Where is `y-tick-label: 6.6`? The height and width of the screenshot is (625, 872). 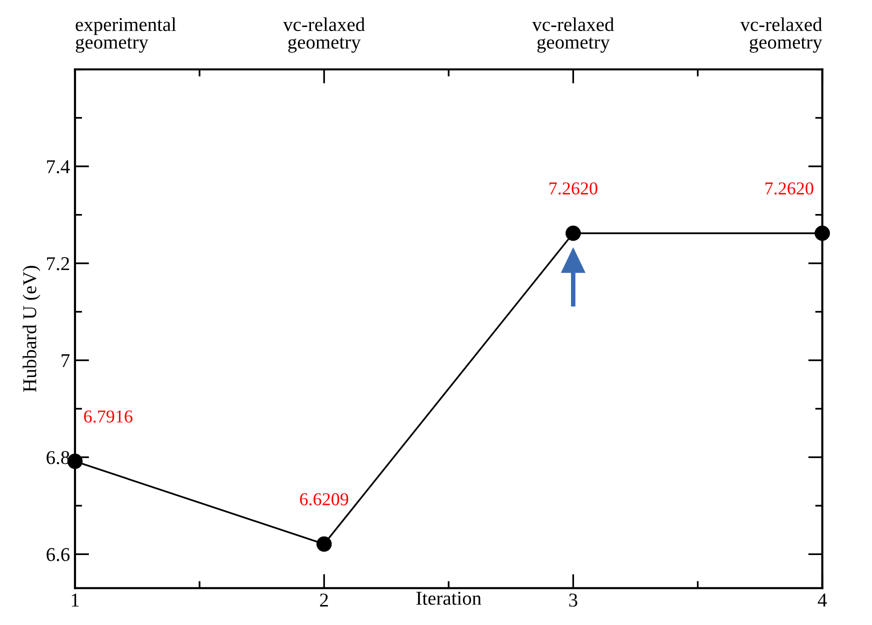
y-tick-label: 6.6 is located at coordinates (58, 555).